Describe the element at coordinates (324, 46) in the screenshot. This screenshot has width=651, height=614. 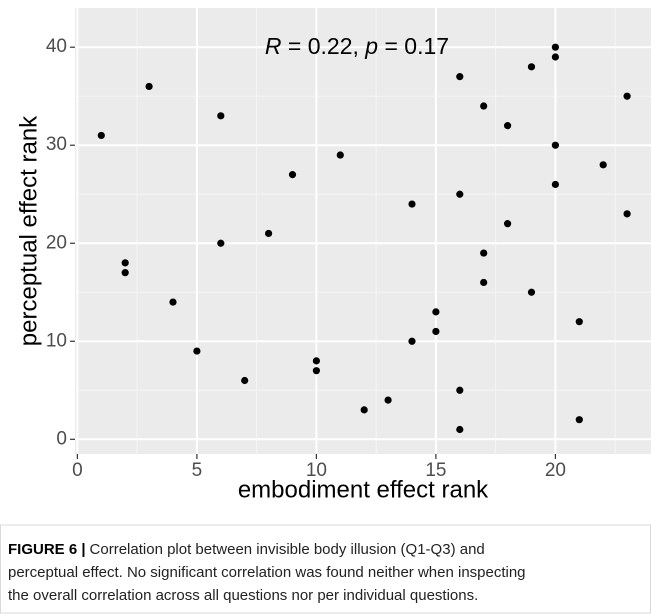
I see `annotation-part: = 0.22,` at that location.